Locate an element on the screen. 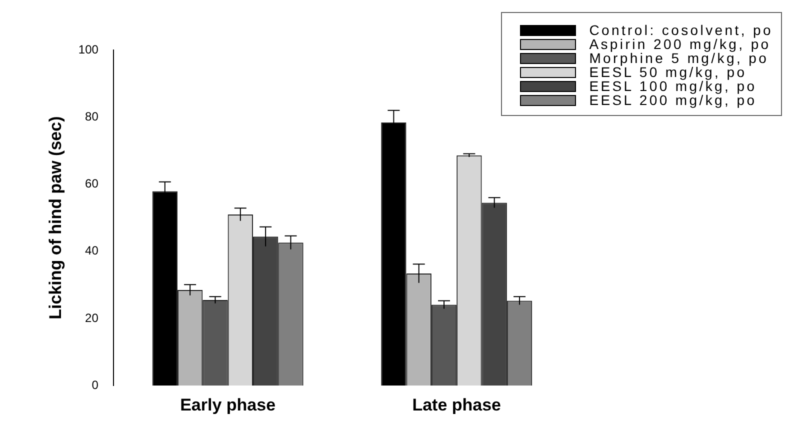 This screenshot has height=426, width=785. legend-label: Aspirin 200 mg/kg, po is located at coordinates (680, 44).